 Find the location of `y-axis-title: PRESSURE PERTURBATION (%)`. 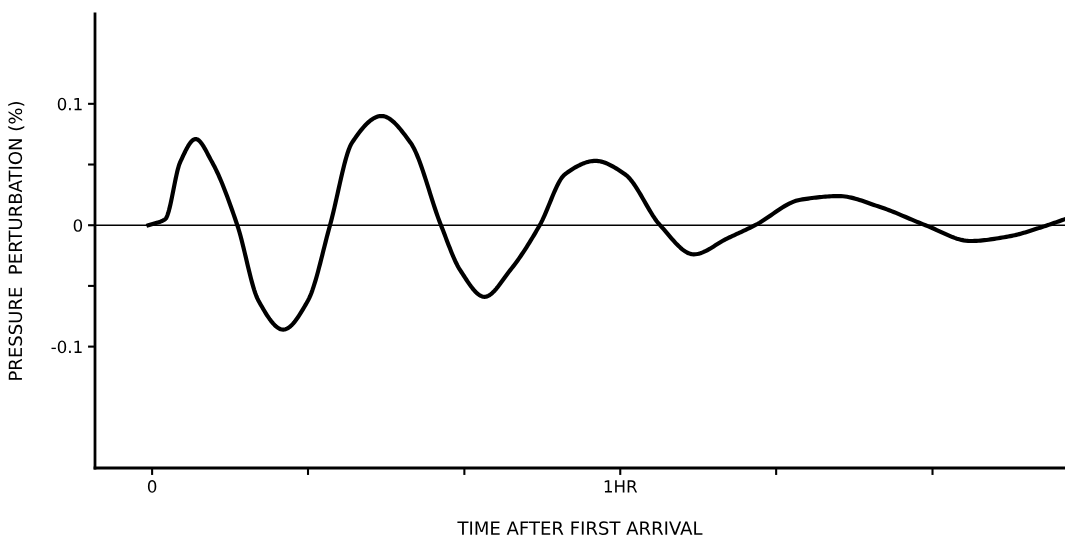

y-axis-title: PRESSURE PERTURBATION (%) is located at coordinates (16, 240).